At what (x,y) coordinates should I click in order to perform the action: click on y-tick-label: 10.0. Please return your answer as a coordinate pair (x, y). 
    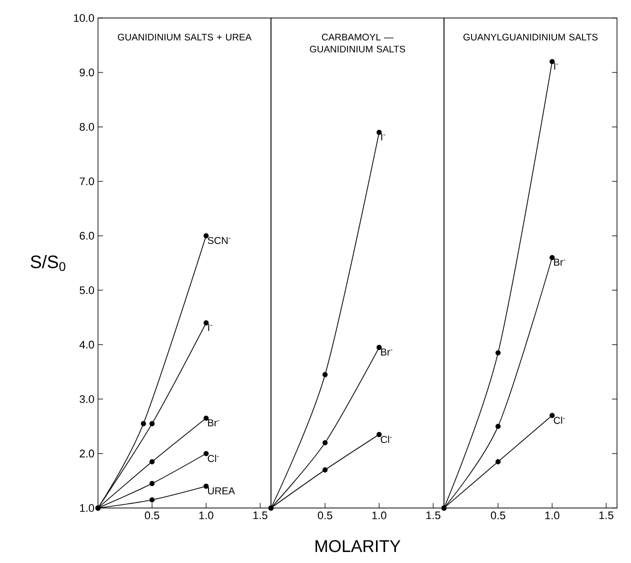
    Looking at the image, I should click on (84, 18).